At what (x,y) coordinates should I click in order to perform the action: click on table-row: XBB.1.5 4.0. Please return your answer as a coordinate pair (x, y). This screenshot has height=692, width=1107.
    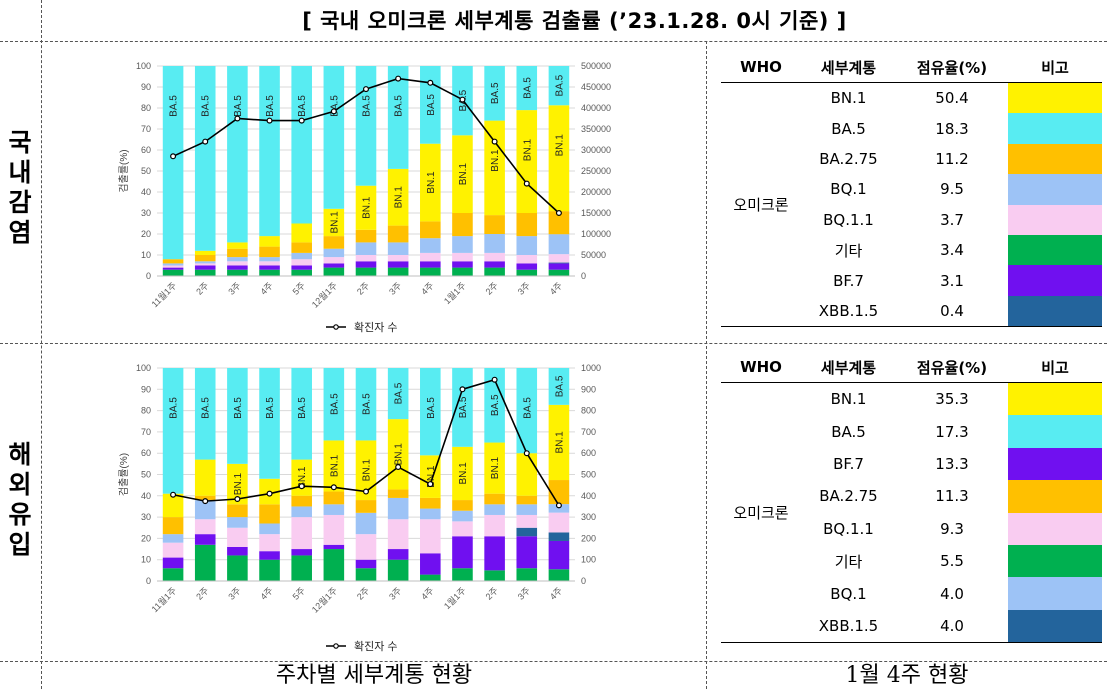
    Looking at the image, I should click on (911, 626).